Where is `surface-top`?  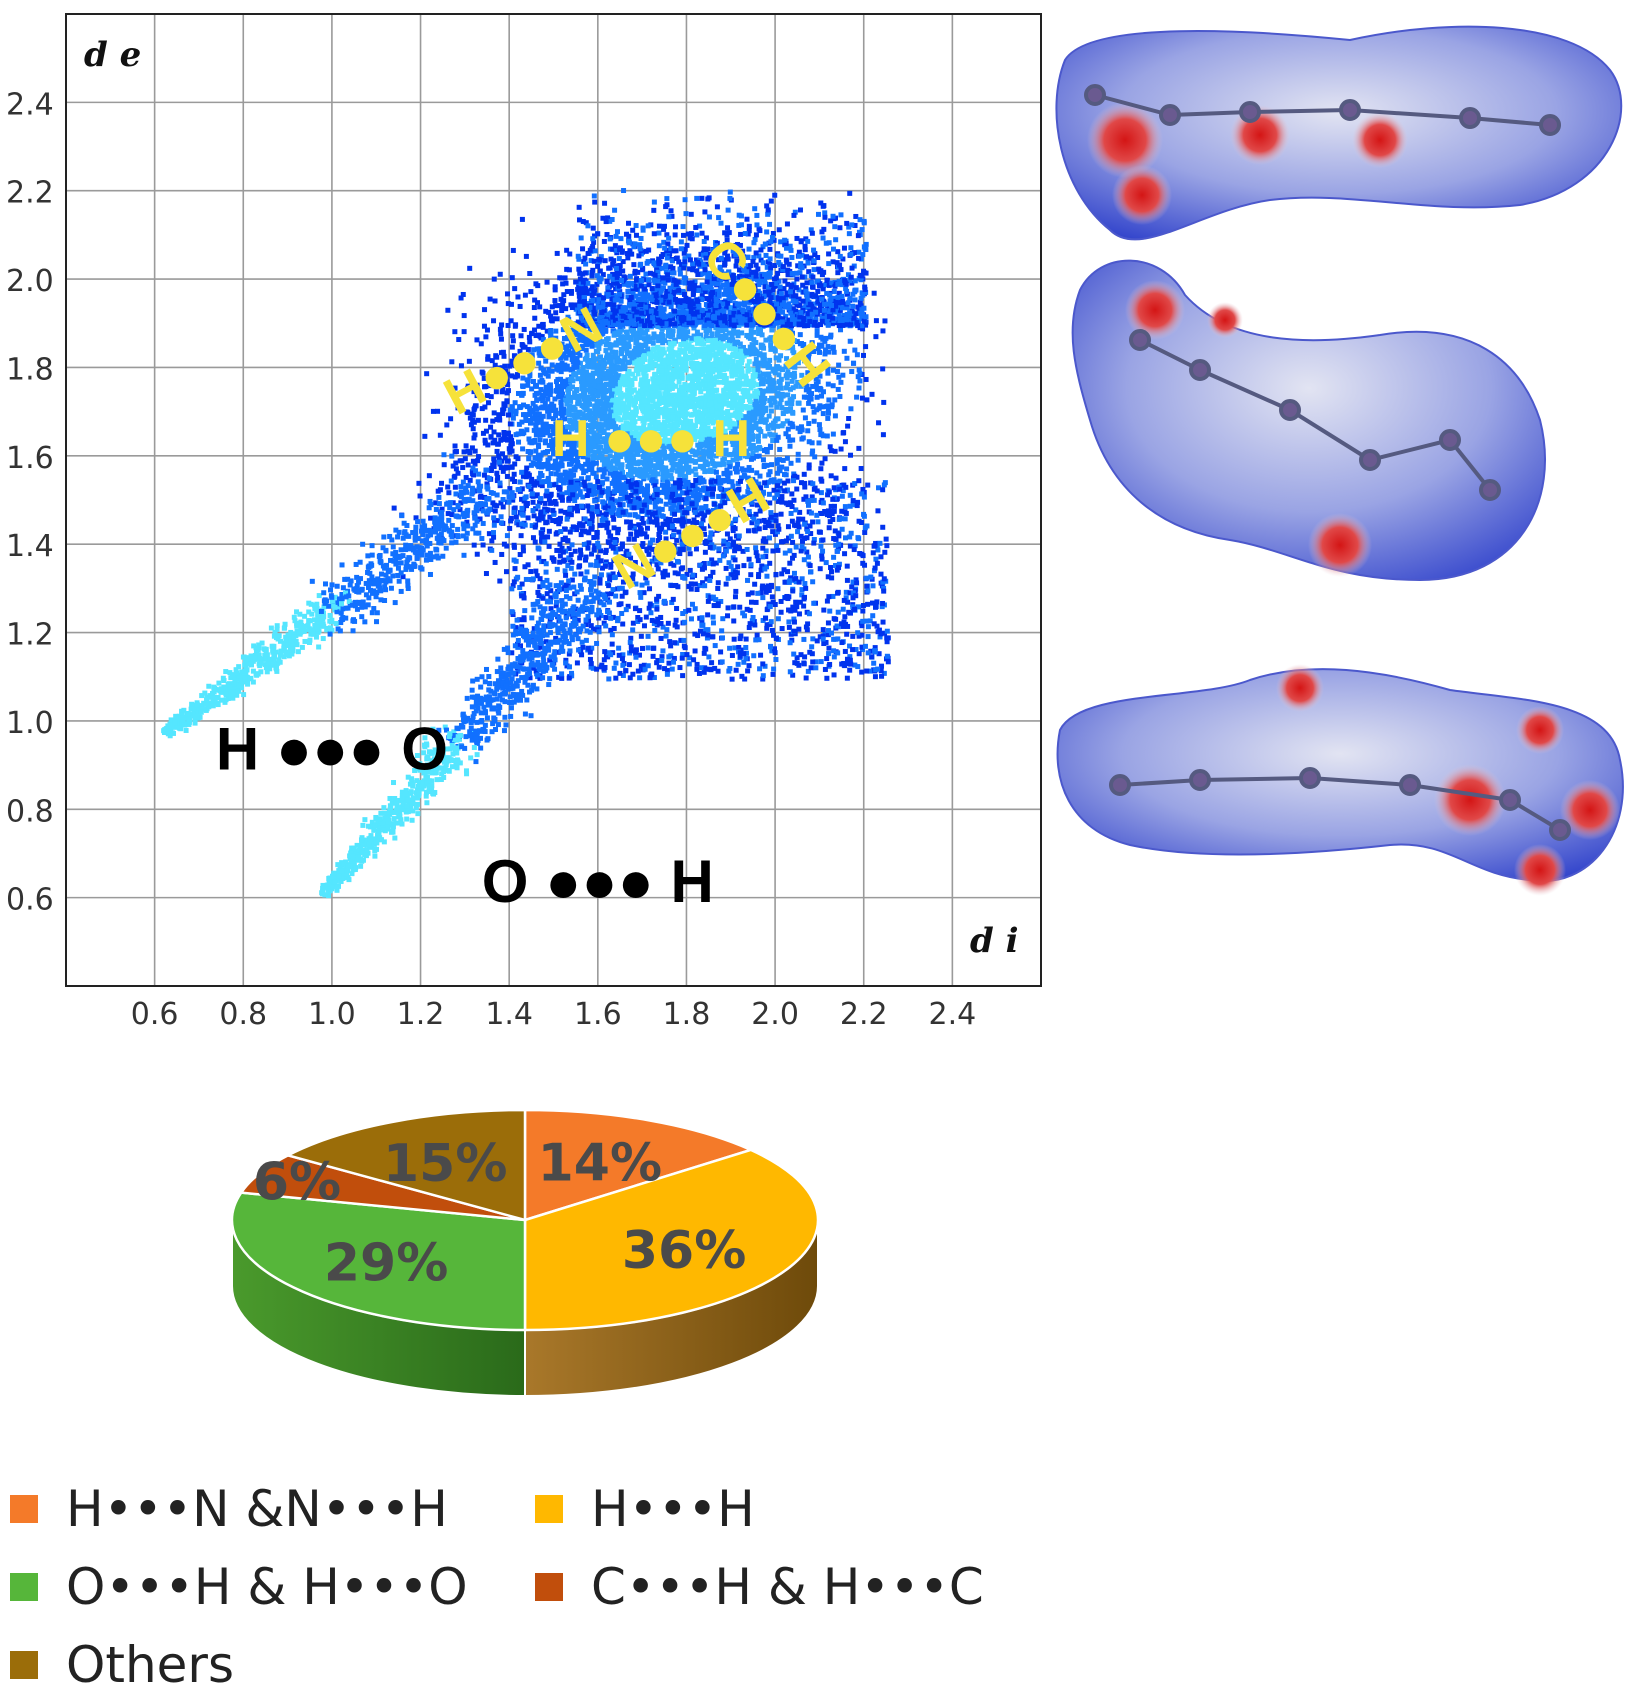
surface-top is located at coordinates (1339, 133).